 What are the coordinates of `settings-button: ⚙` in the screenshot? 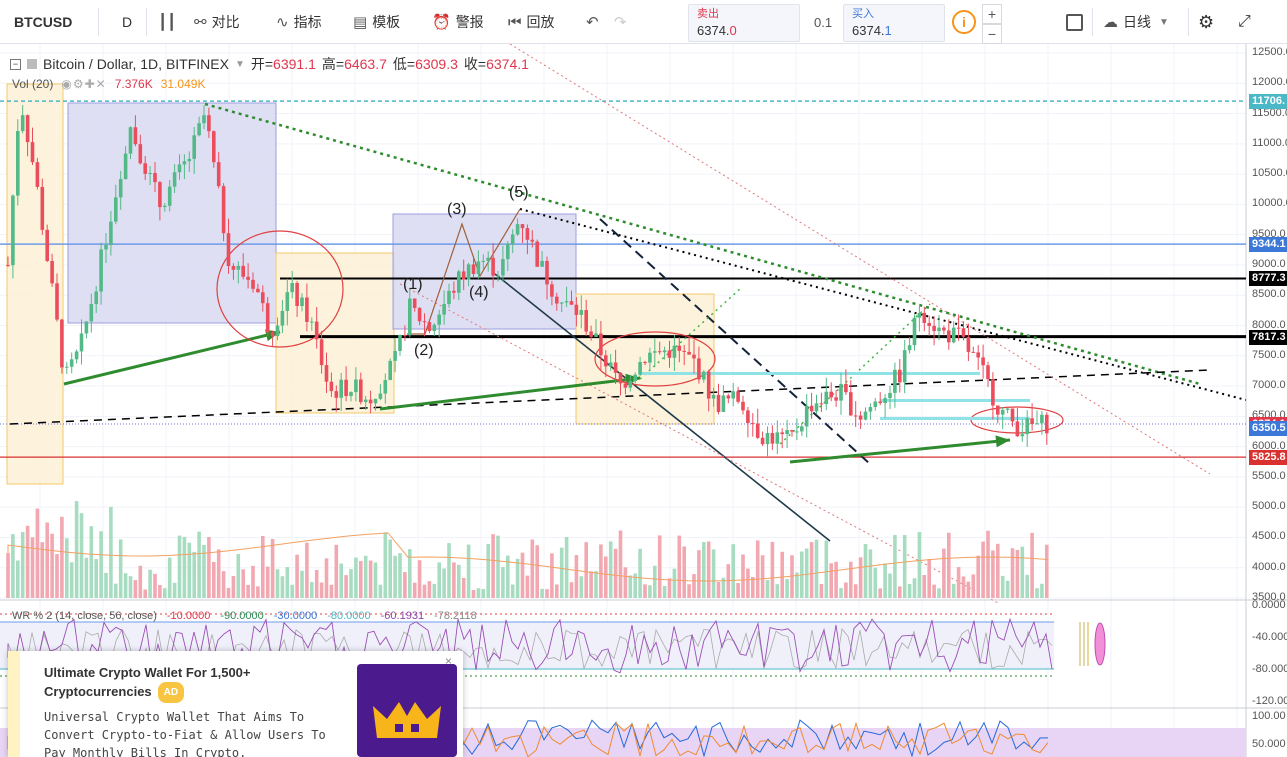 It's located at (1206, 22).